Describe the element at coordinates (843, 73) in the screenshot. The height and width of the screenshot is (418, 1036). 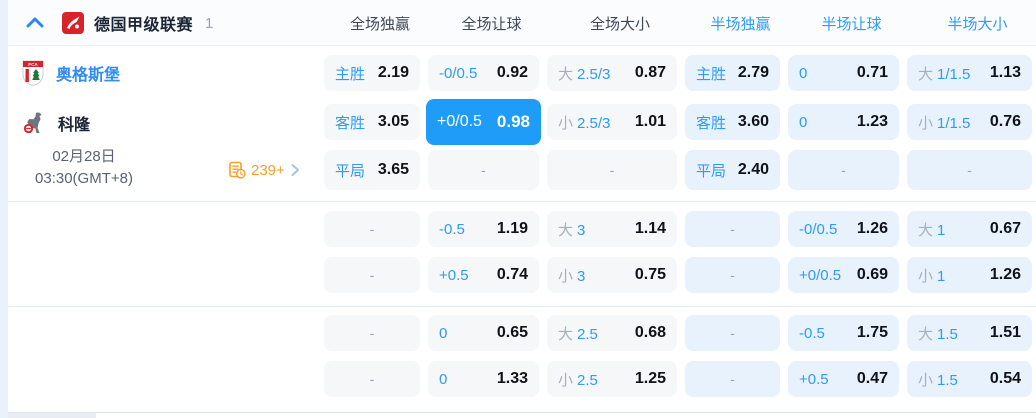
I see `odds-cell-ht-handicap-home: 0 0.71` at that location.